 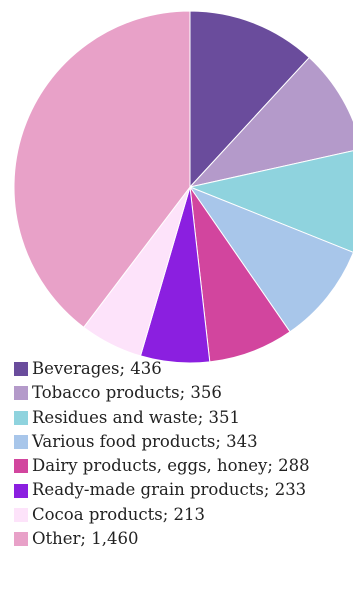 I want to click on legend-label: Residues and waste; 351, so click(x=136, y=417).